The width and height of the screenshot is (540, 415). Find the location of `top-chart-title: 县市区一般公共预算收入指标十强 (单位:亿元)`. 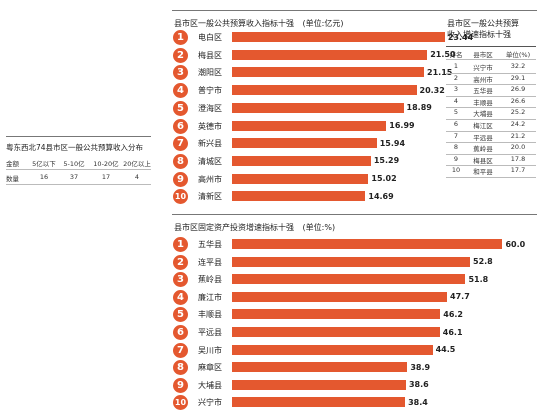

top-chart-title: 县市区一般公共预算收入指标十强 (单位:亿元) is located at coordinates (258, 23).